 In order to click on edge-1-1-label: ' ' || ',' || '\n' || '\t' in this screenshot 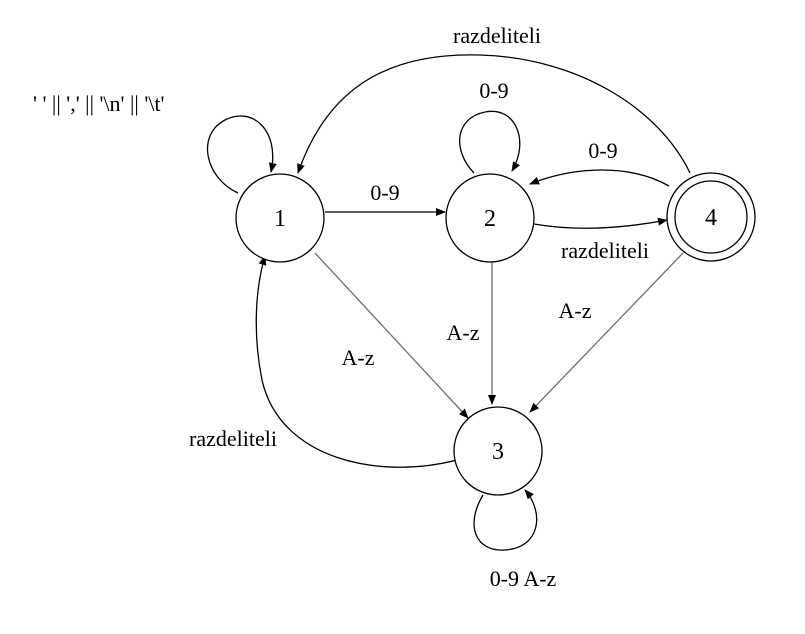, I will do `click(99, 103)`.